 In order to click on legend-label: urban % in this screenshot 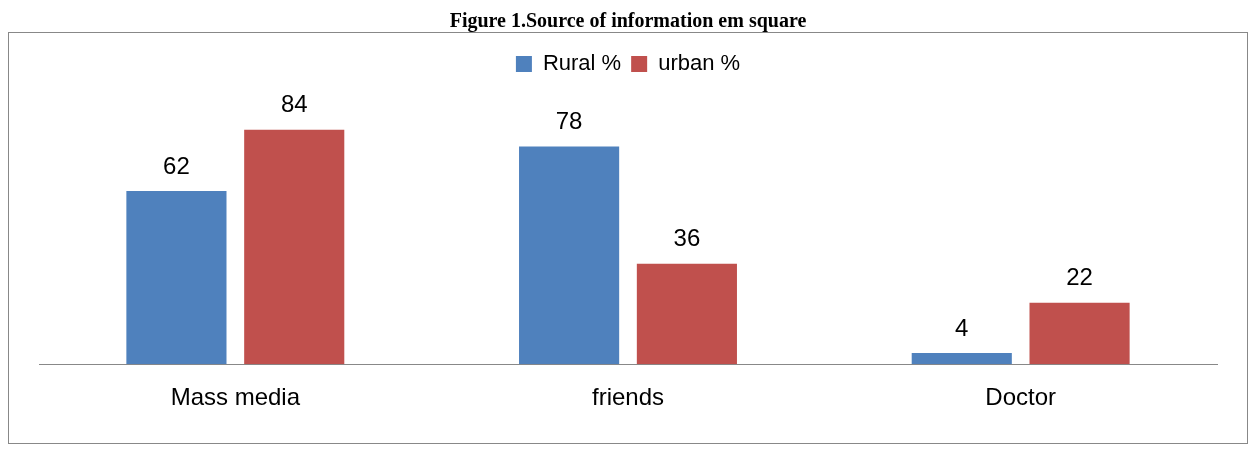, I will do `click(699, 63)`.